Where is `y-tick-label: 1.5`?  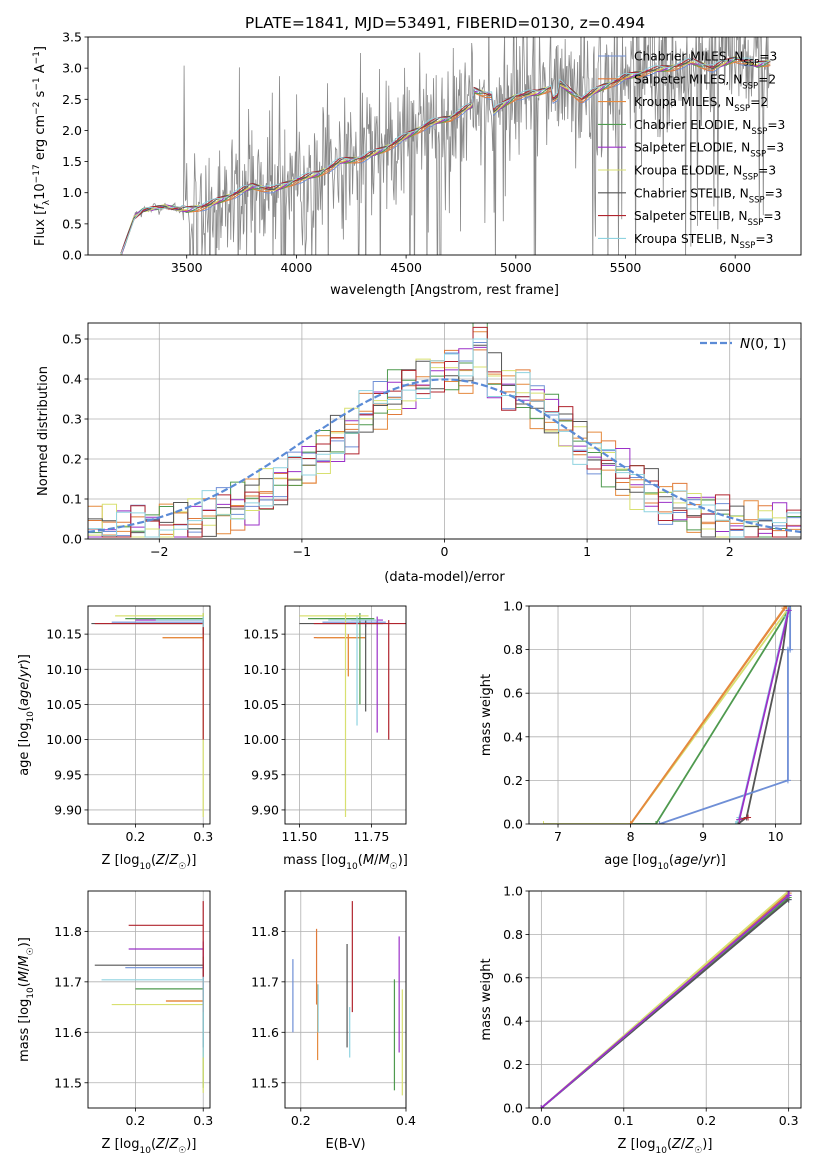
y-tick-label: 1.5 is located at coordinates (72, 161).